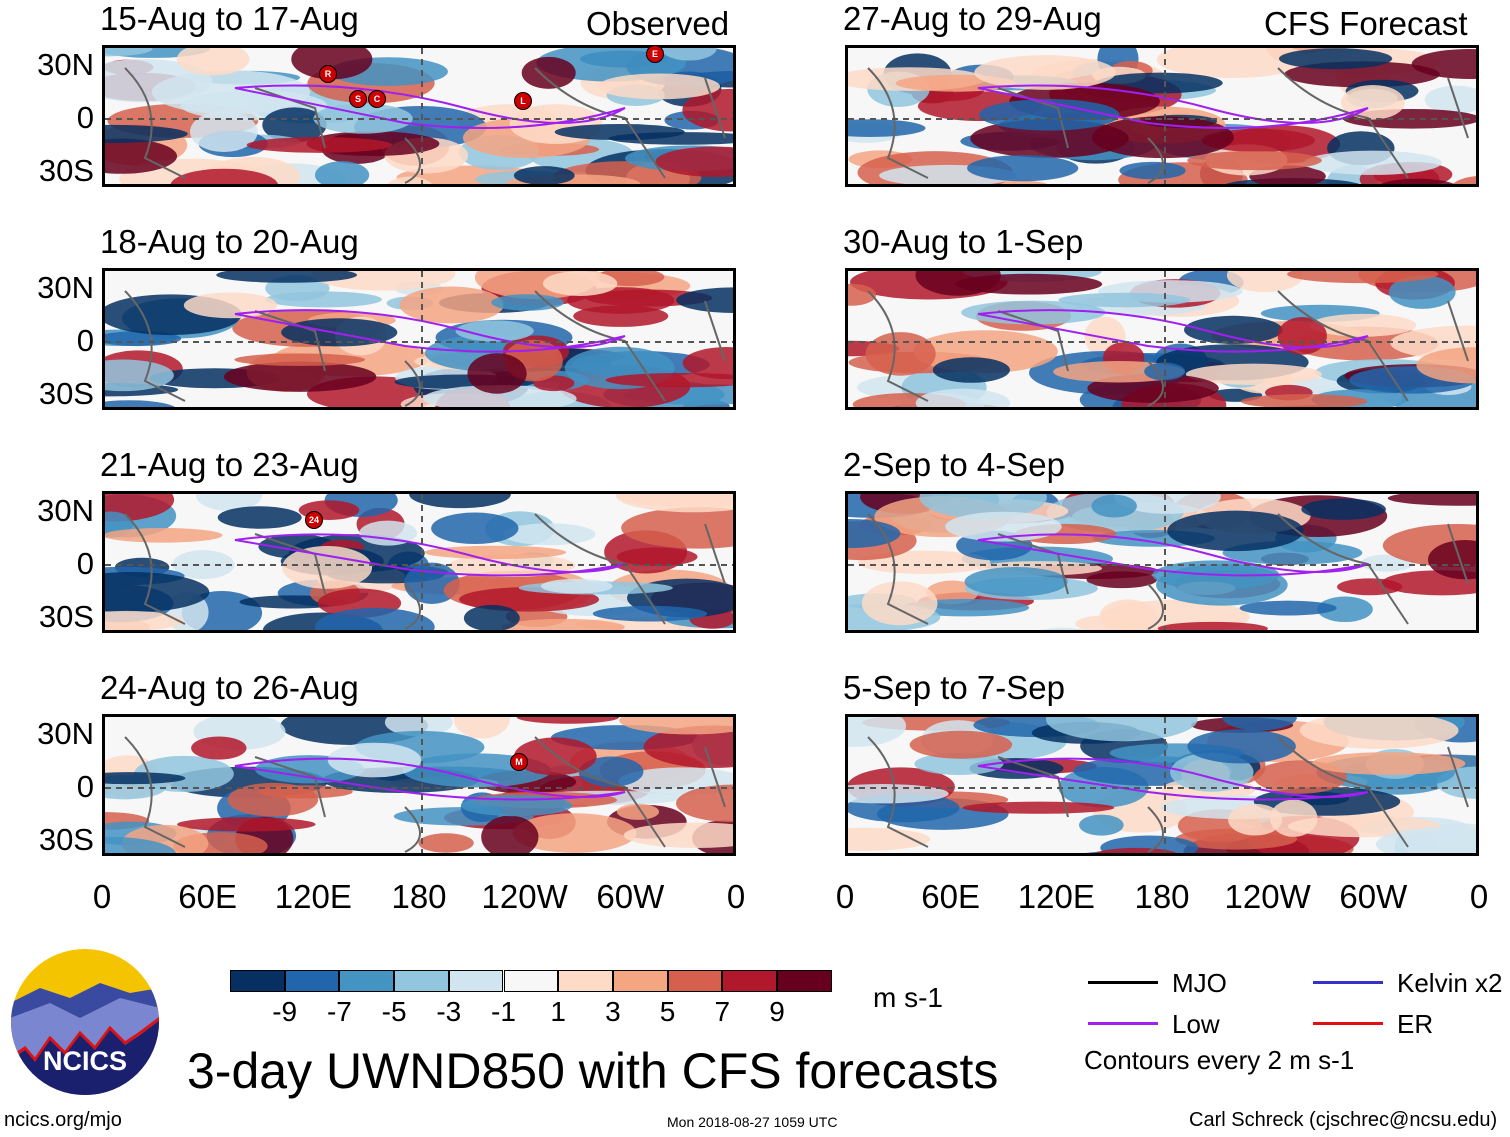 Image resolution: width=1510 pixels, height=1137 pixels. Describe the element at coordinates (972, 18) in the screenshot. I see `panel-title: 27-Aug to 29-Aug` at that location.